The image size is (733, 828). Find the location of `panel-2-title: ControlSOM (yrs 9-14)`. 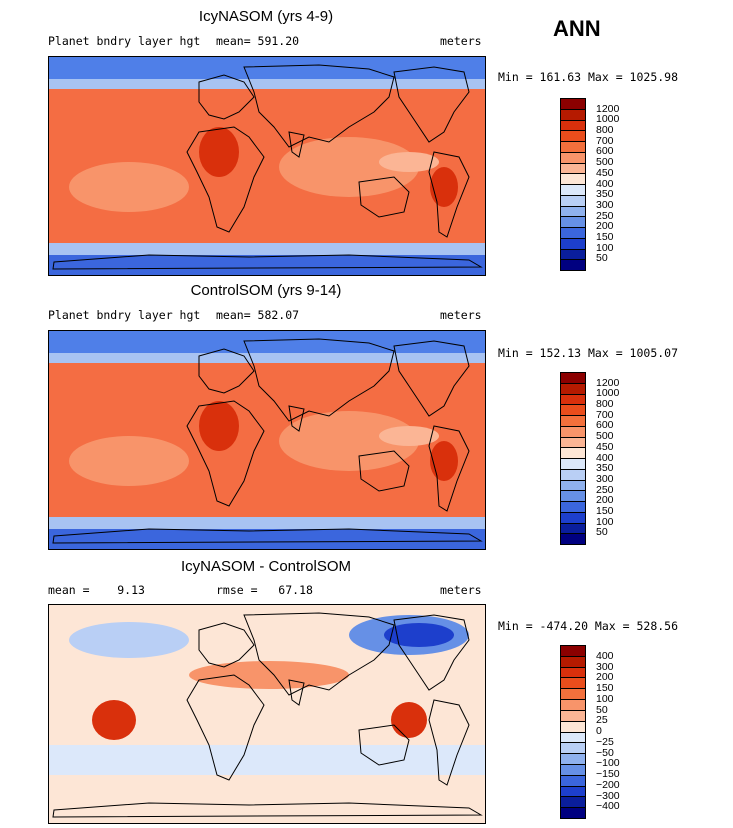

panel-2-title: ControlSOM (yrs 9-14) is located at coordinates (266, 290).